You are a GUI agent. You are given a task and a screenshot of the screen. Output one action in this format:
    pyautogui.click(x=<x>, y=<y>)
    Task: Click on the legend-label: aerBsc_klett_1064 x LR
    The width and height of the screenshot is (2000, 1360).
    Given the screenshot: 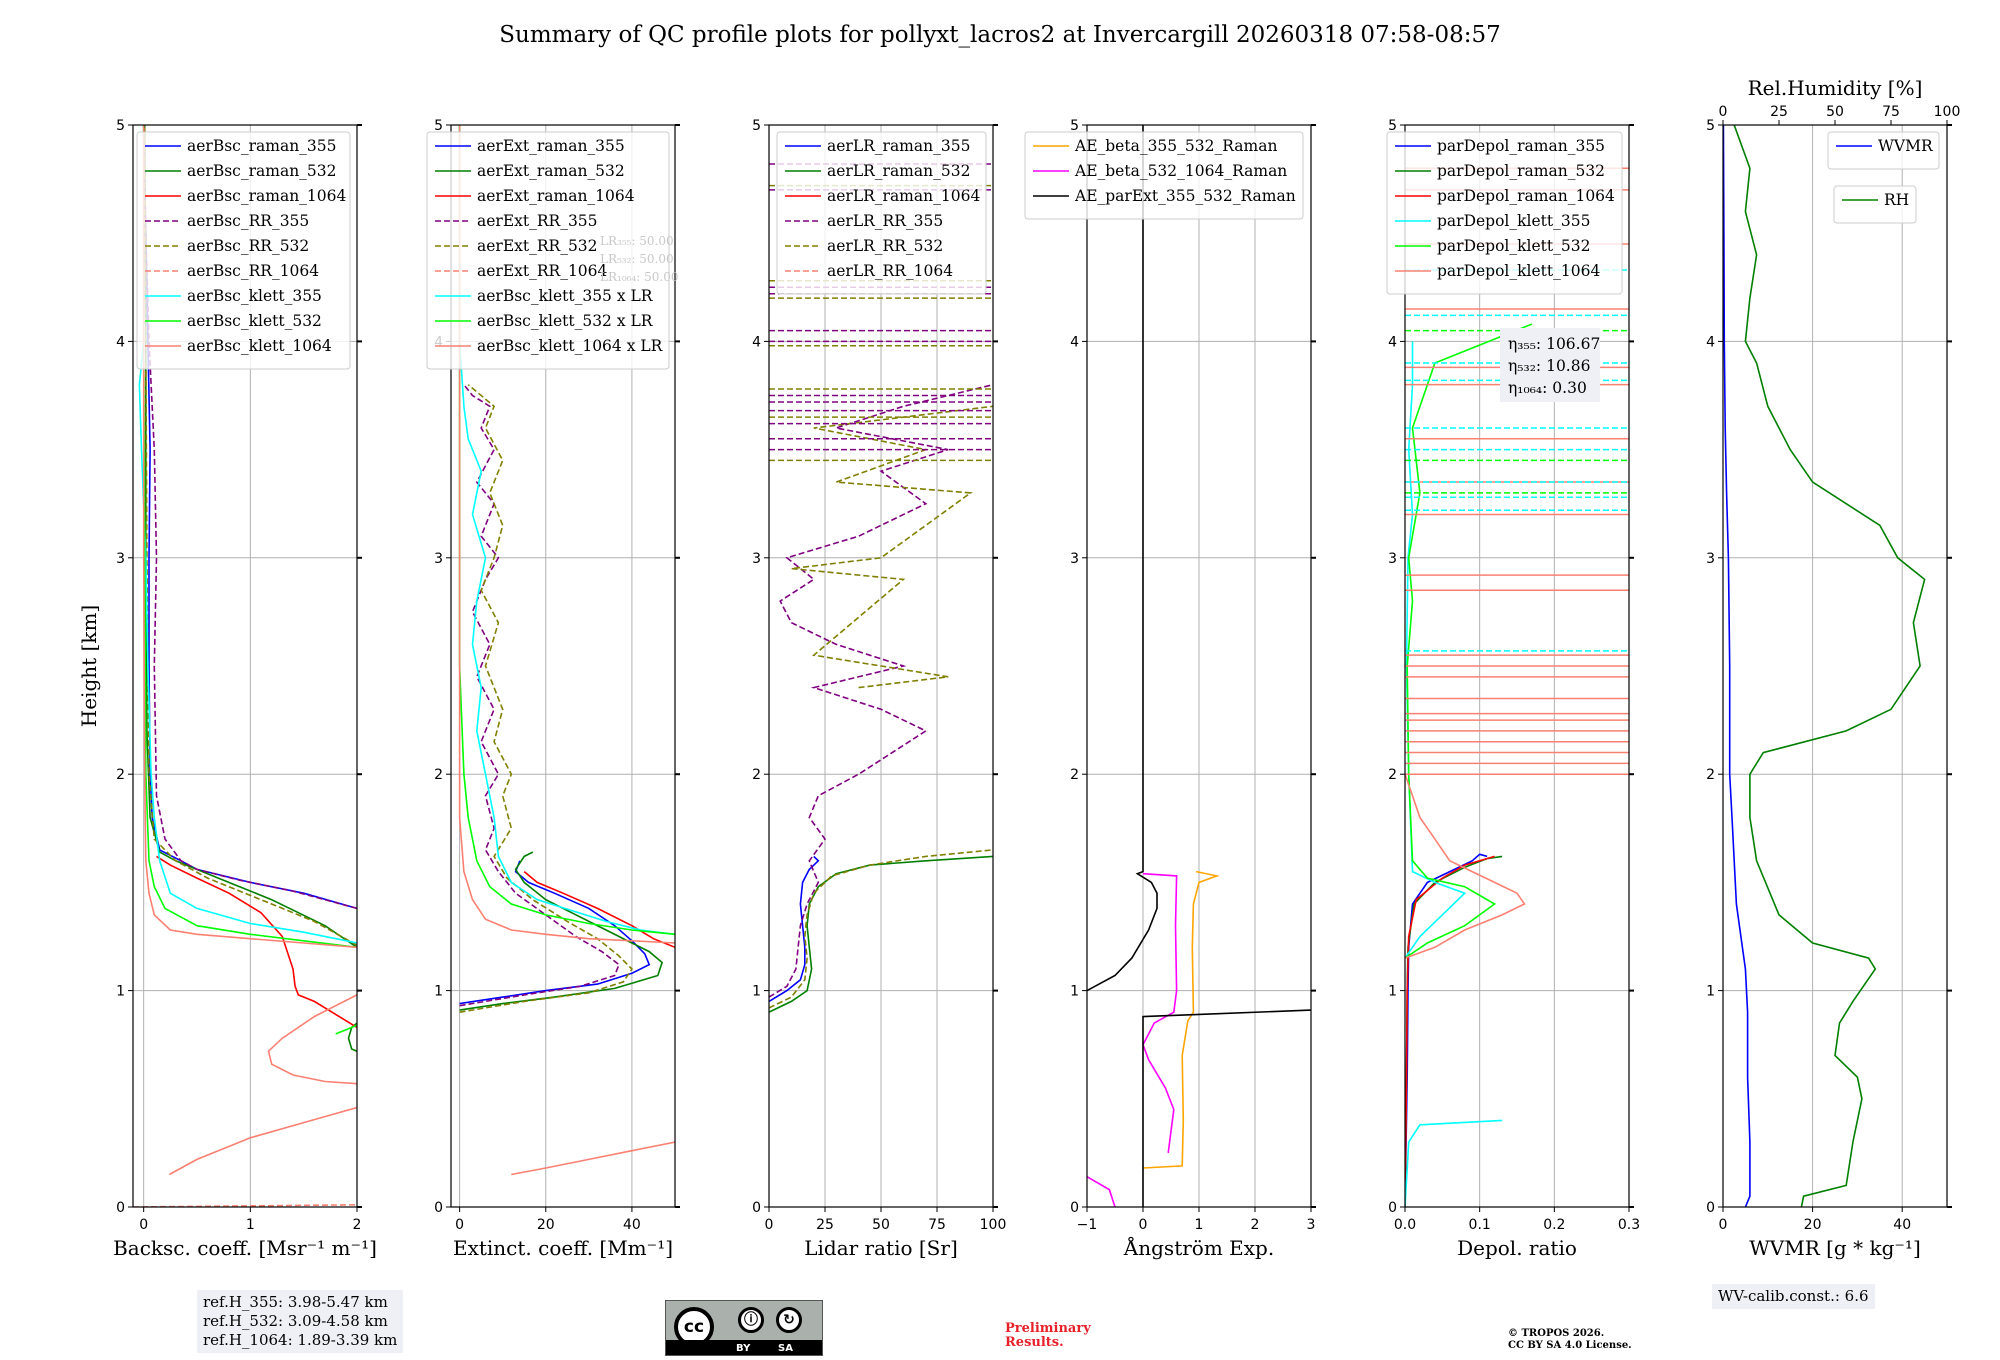 What is the action you would take?
    pyautogui.click(x=570, y=346)
    